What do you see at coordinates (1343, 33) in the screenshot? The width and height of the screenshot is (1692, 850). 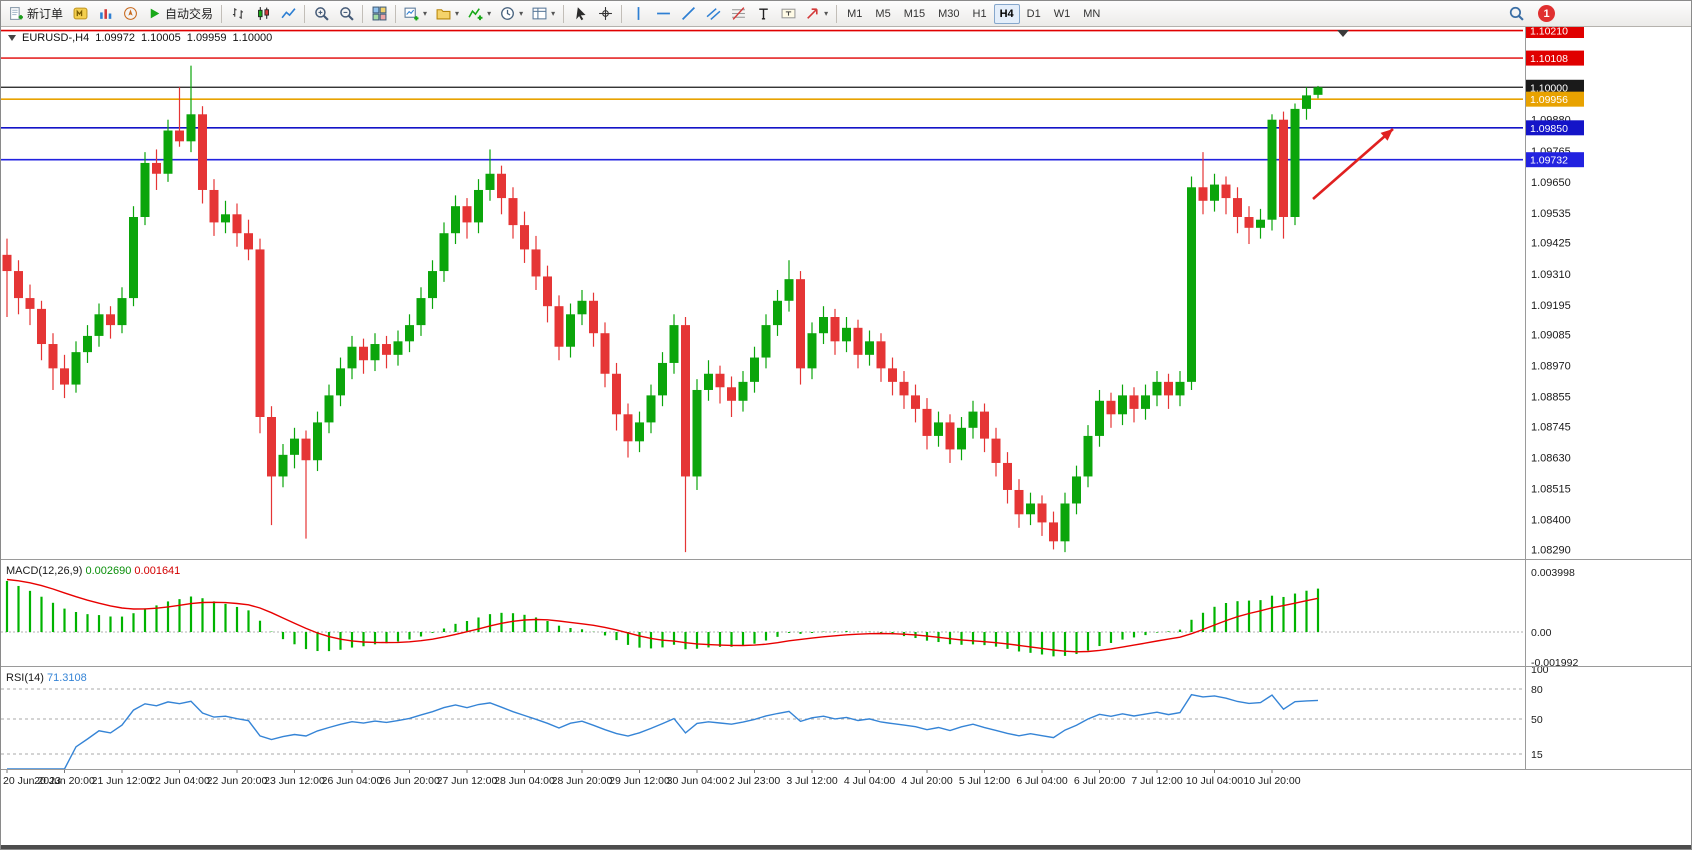 I see `chart-shift-marker-icon` at bounding box center [1343, 33].